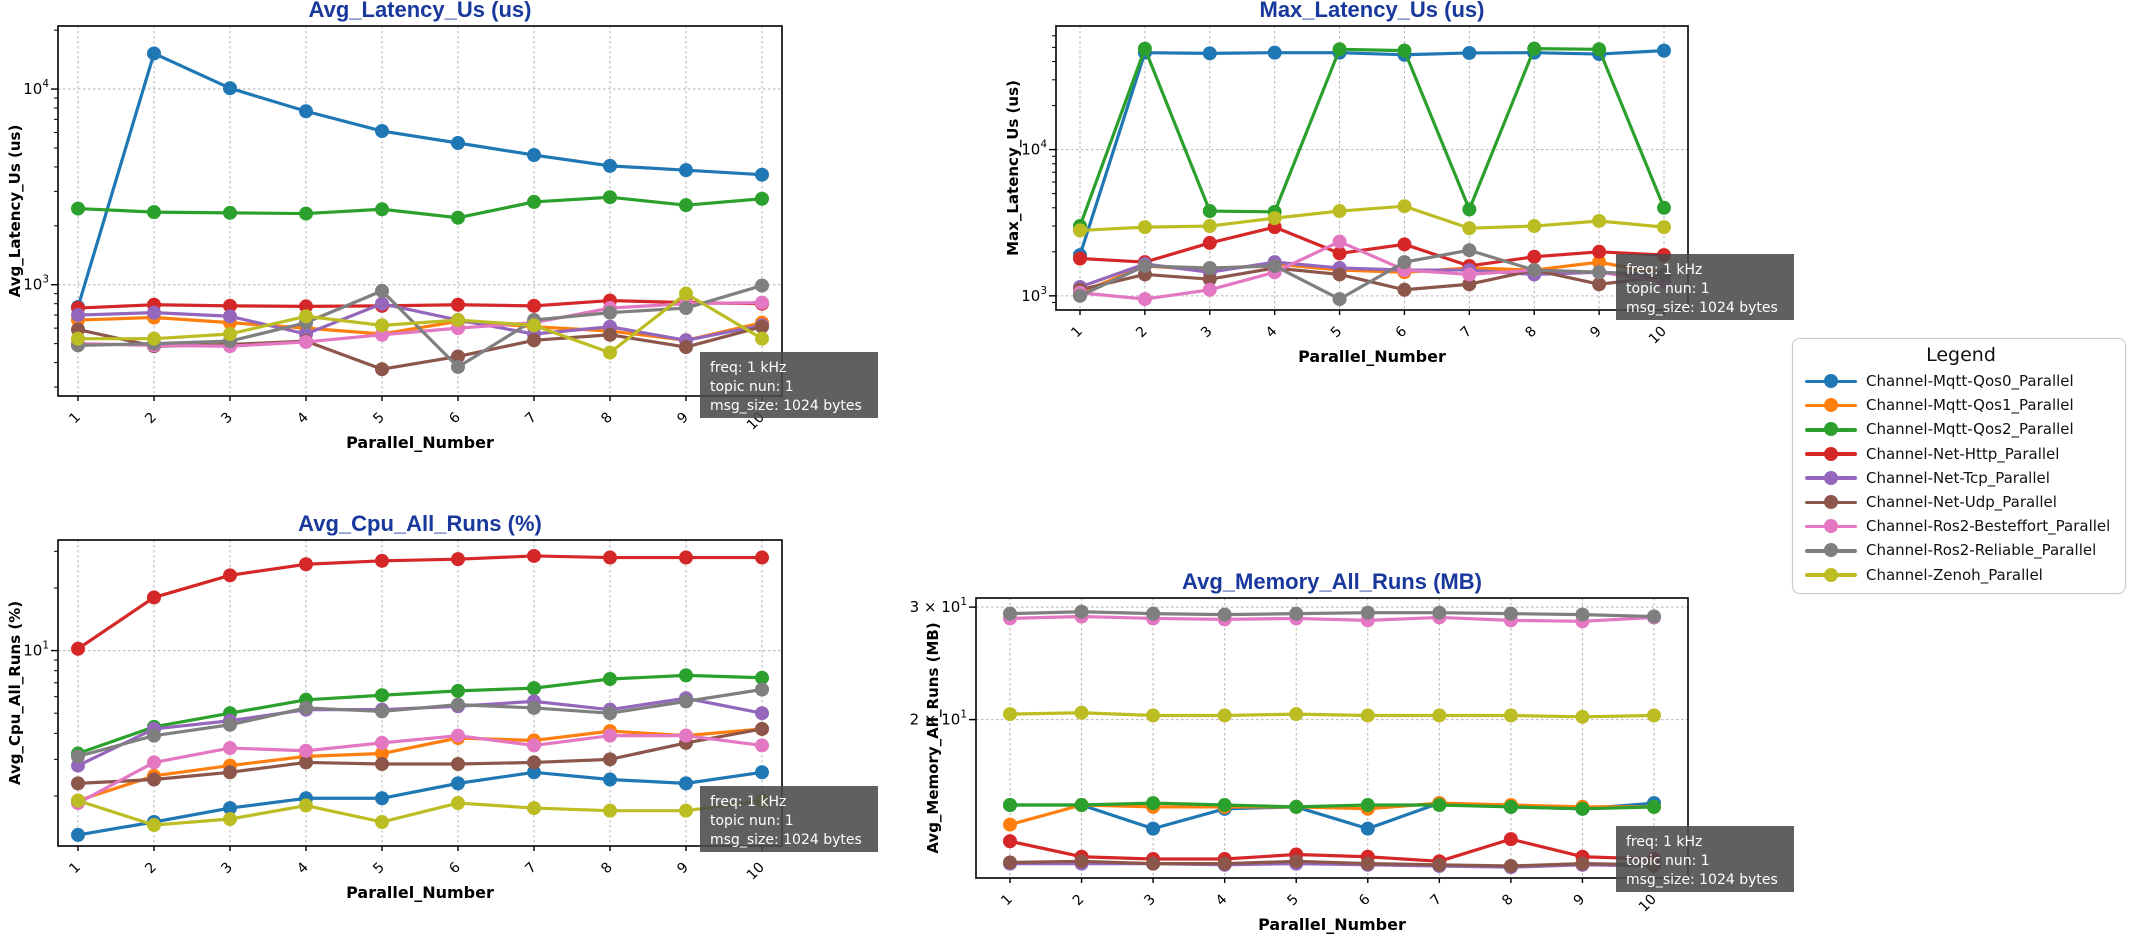 The width and height of the screenshot is (2130, 936). What do you see at coordinates (1970, 381) in the screenshot?
I see `legend-entry-label: Channel-Mqtt-Qos0_Parallel` at bounding box center [1970, 381].